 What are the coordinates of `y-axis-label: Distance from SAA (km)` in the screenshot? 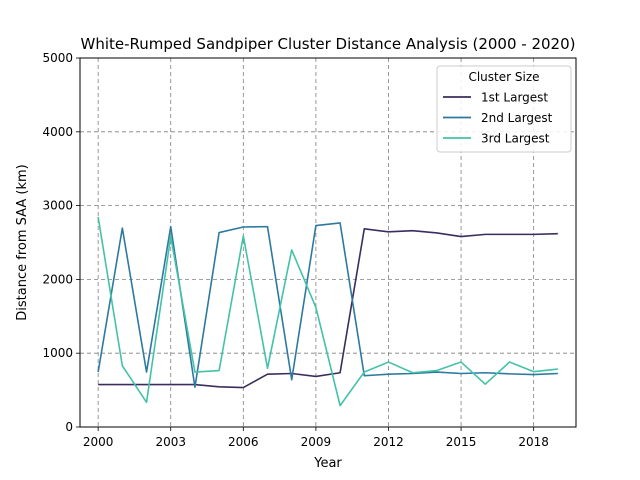 It's located at (22, 242).